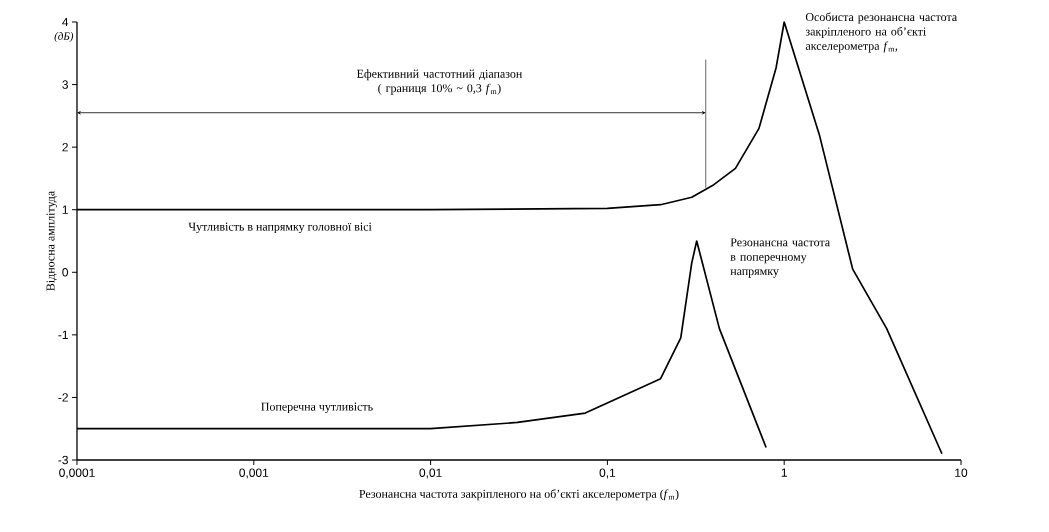 The width and height of the screenshot is (1049, 532). What do you see at coordinates (64, 37) in the screenshot?
I see `text: (дБ)` at bounding box center [64, 37].